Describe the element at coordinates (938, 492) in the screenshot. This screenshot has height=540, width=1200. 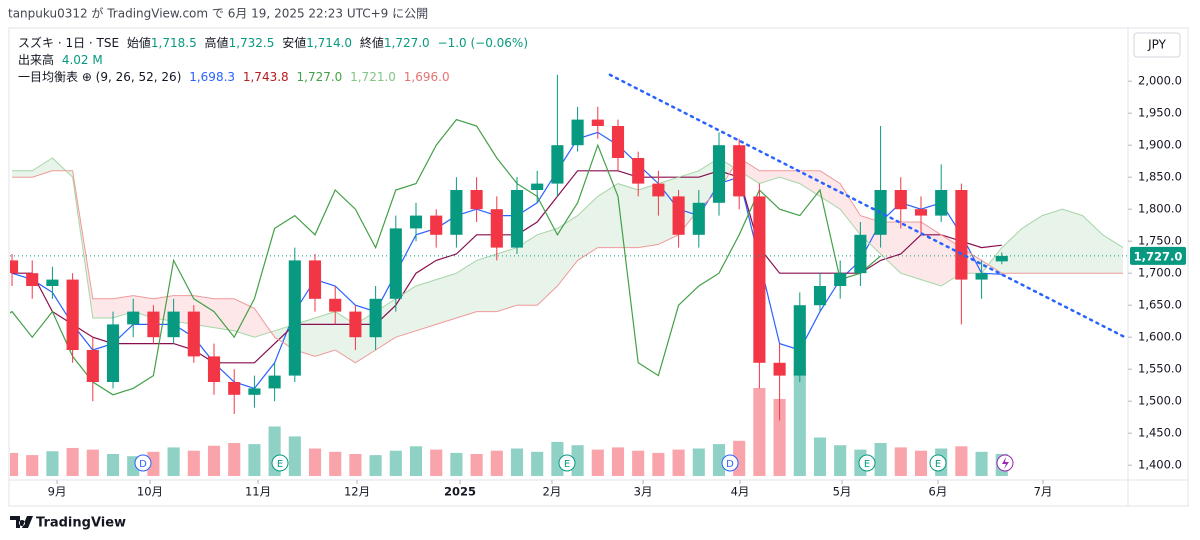
I see `x-tick-label: 6月` at that location.